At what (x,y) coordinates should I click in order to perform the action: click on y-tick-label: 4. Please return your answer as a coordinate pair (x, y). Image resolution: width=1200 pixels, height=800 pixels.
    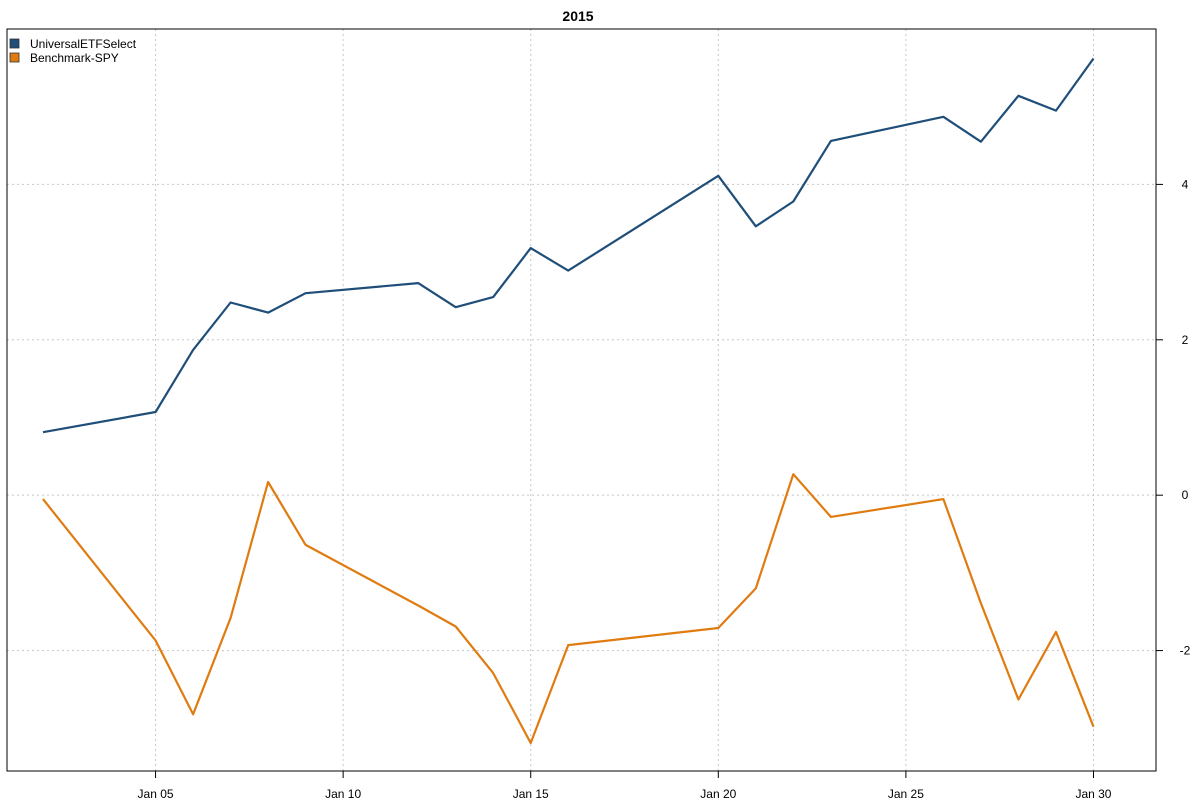
    Looking at the image, I should click on (1185, 184).